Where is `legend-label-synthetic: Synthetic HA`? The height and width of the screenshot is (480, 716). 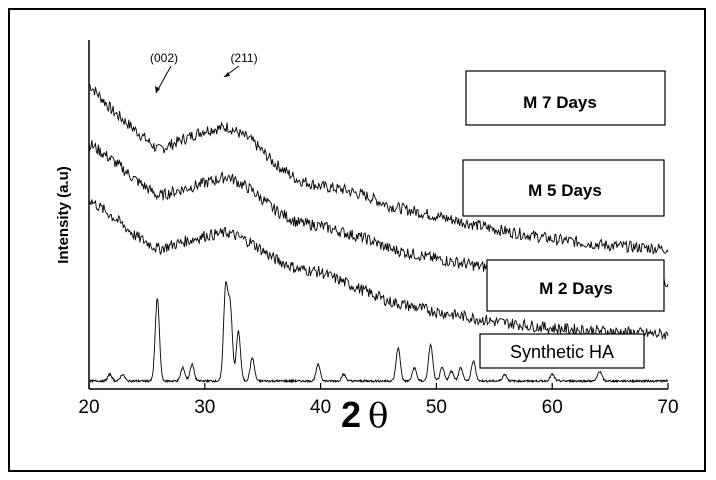
legend-label-synthetic: Synthetic HA is located at coordinates (562, 352).